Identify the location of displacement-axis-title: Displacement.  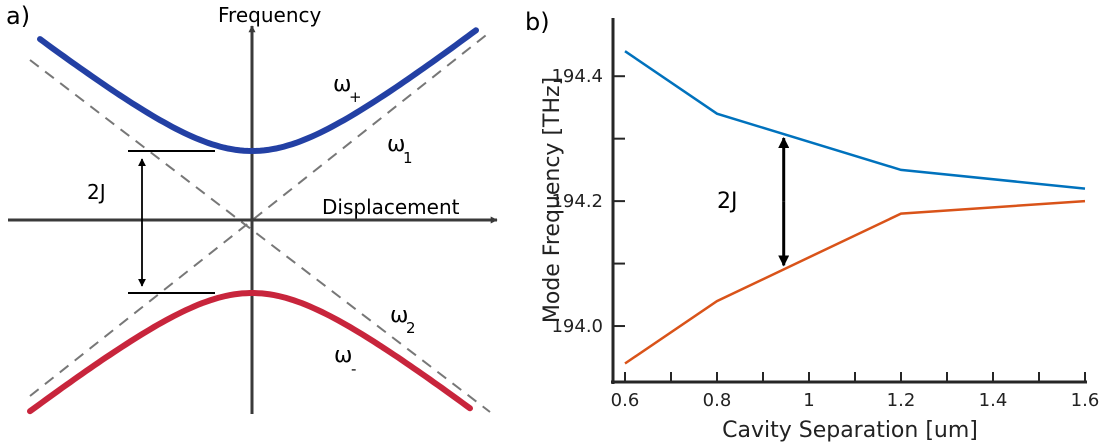
(391, 207).